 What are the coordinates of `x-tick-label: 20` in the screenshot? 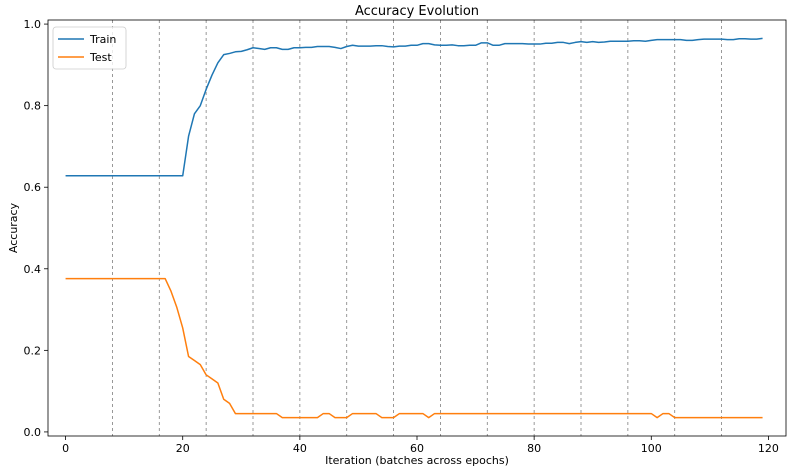 It's located at (183, 448).